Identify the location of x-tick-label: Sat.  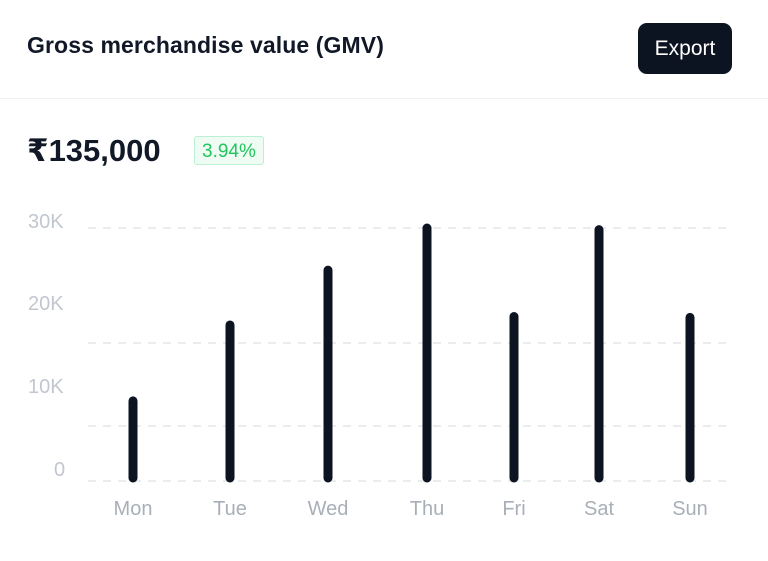
(599, 509).